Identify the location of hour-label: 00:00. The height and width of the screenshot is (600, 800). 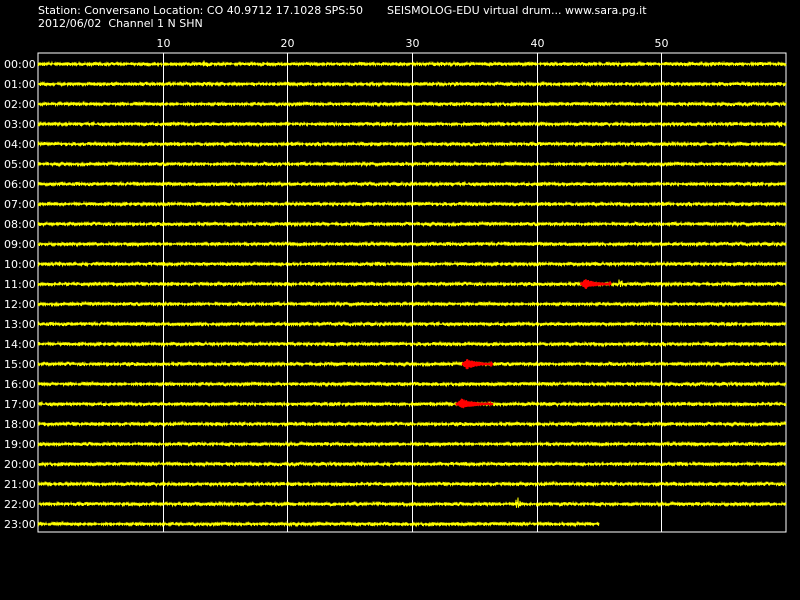
(20, 64).